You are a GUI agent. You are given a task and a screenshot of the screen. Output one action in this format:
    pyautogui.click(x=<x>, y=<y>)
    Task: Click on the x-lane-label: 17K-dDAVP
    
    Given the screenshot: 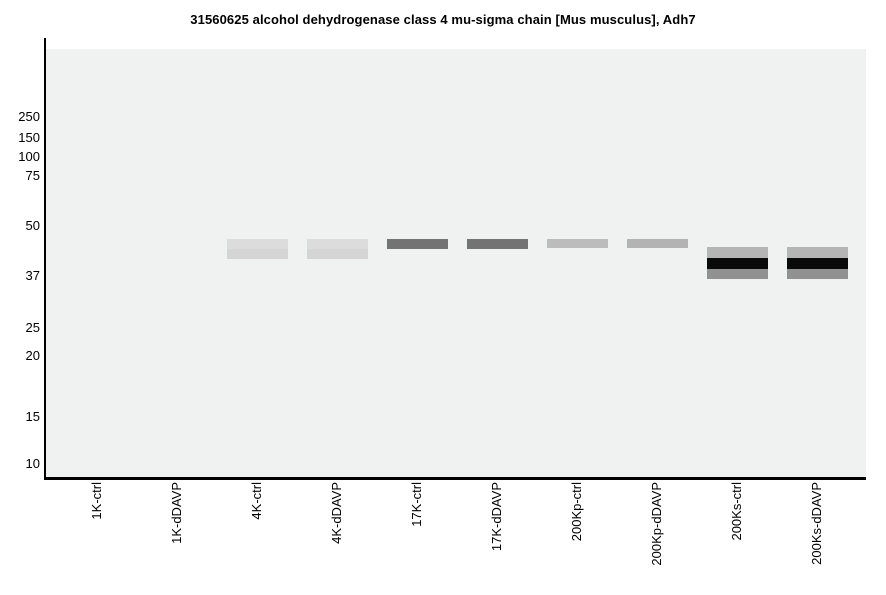 What is the action you would take?
    pyautogui.click(x=496, y=517)
    